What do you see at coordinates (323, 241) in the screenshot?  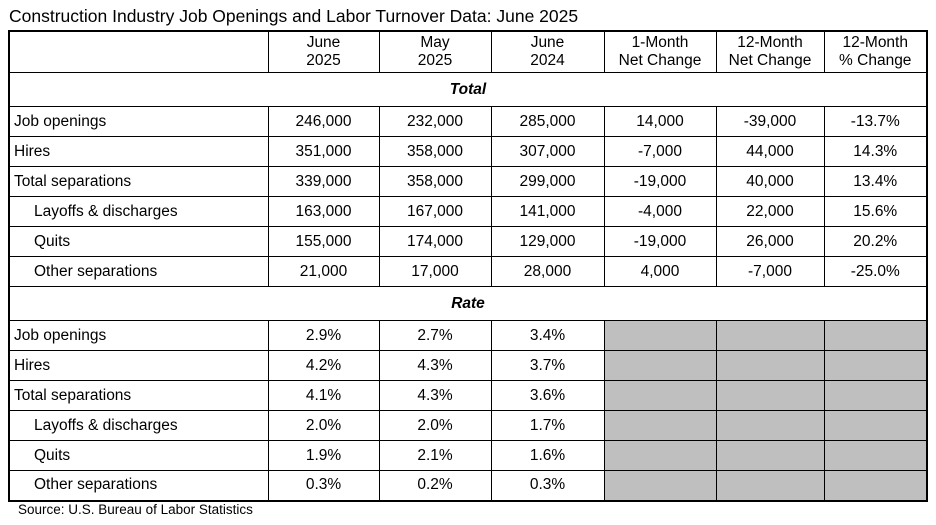 I see `value-cell: 155,000` at bounding box center [323, 241].